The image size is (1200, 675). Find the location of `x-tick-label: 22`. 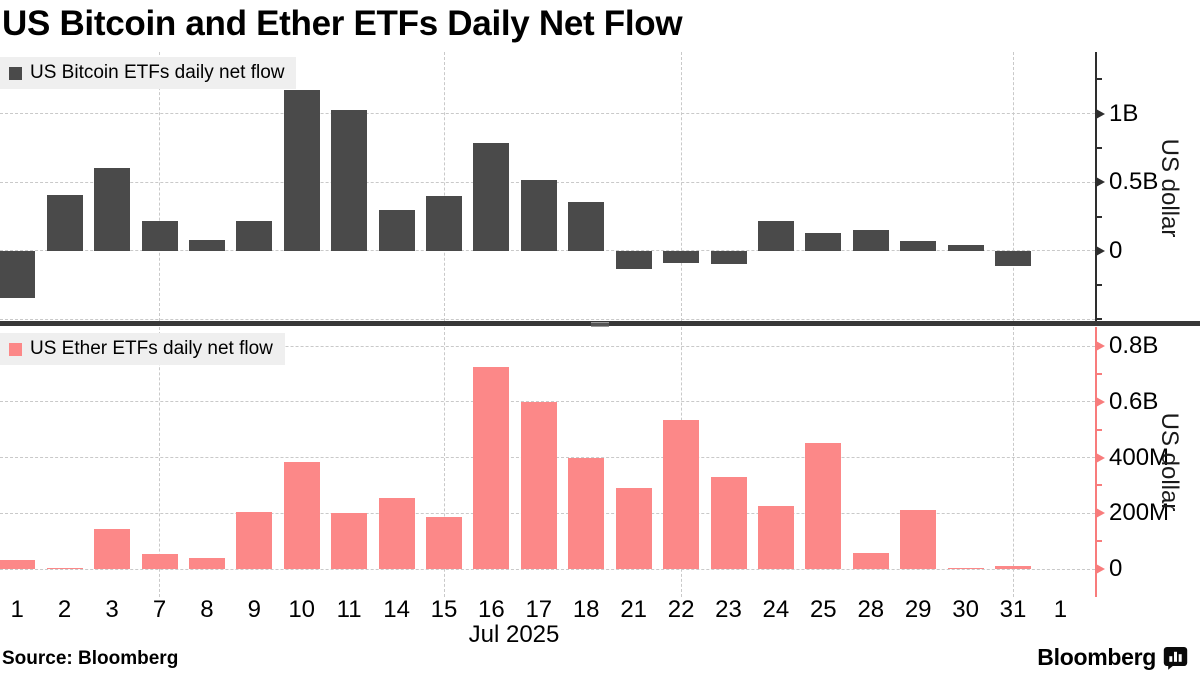

x-tick-label: 22 is located at coordinates (681, 609).